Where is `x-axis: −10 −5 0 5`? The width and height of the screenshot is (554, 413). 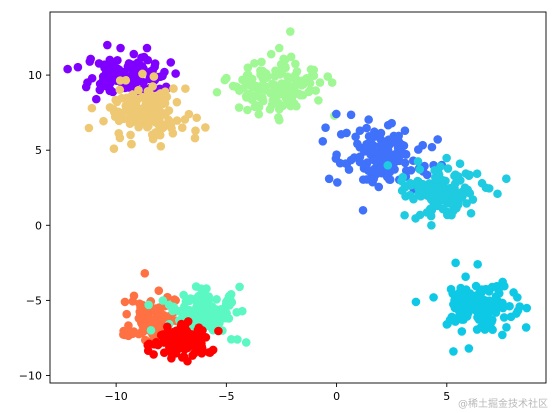 x-axis: −10 −5 0 5 is located at coordinates (277, 393).